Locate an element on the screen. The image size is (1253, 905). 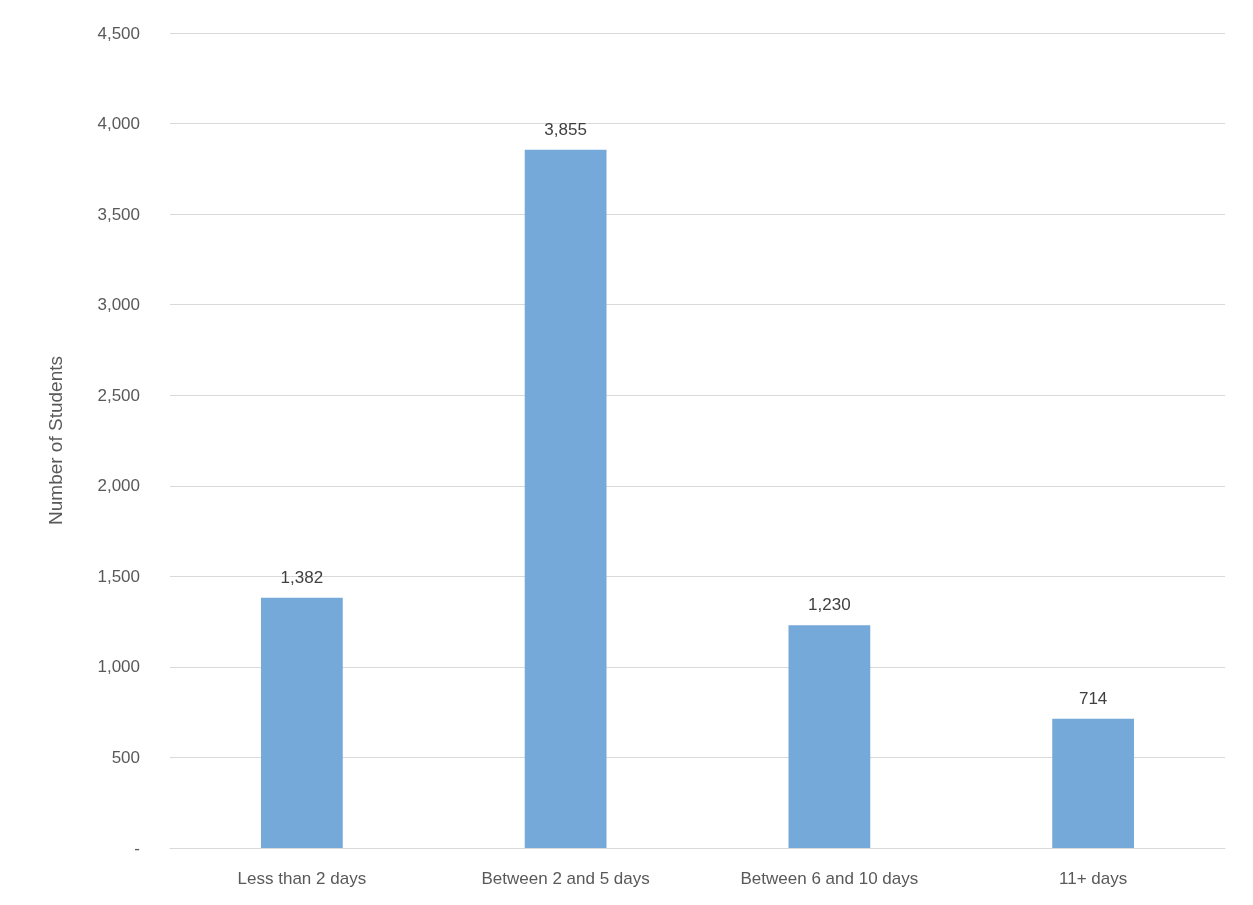
x-tick-label: 11+ days is located at coordinates (1093, 878).